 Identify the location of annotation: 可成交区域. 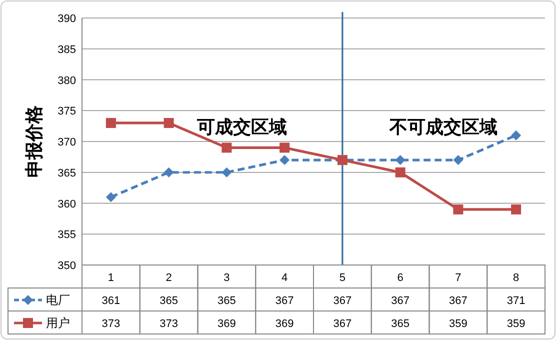
(242, 127).